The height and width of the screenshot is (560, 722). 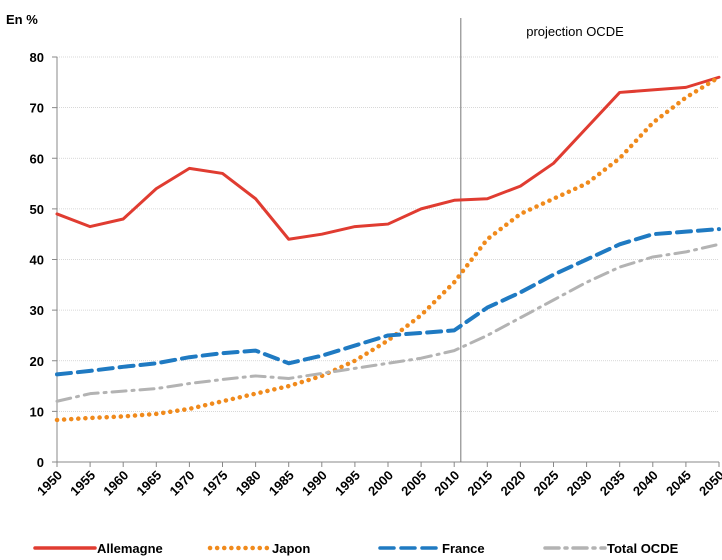 What do you see at coordinates (130, 548) in the screenshot?
I see `legend-label: Allemagne` at bounding box center [130, 548].